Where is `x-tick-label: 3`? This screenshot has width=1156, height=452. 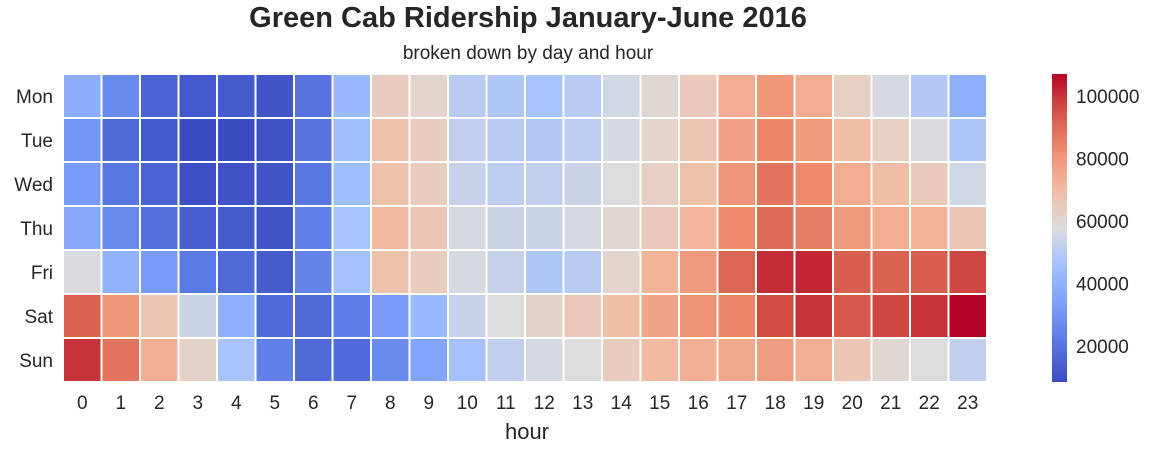 x-tick-label: 3 is located at coordinates (197, 403).